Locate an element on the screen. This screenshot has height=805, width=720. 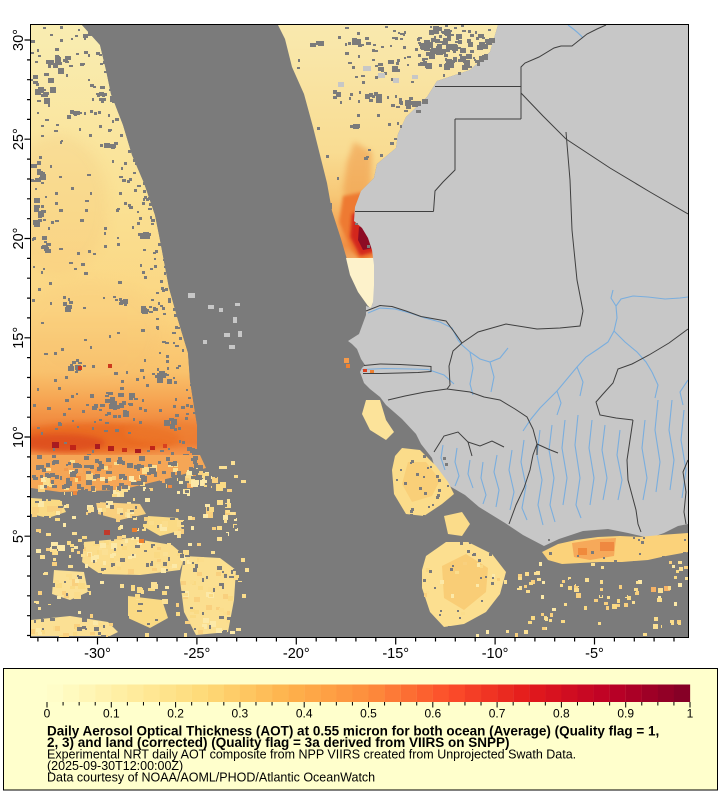
svg-text: 15° is located at coordinates (19, 338).